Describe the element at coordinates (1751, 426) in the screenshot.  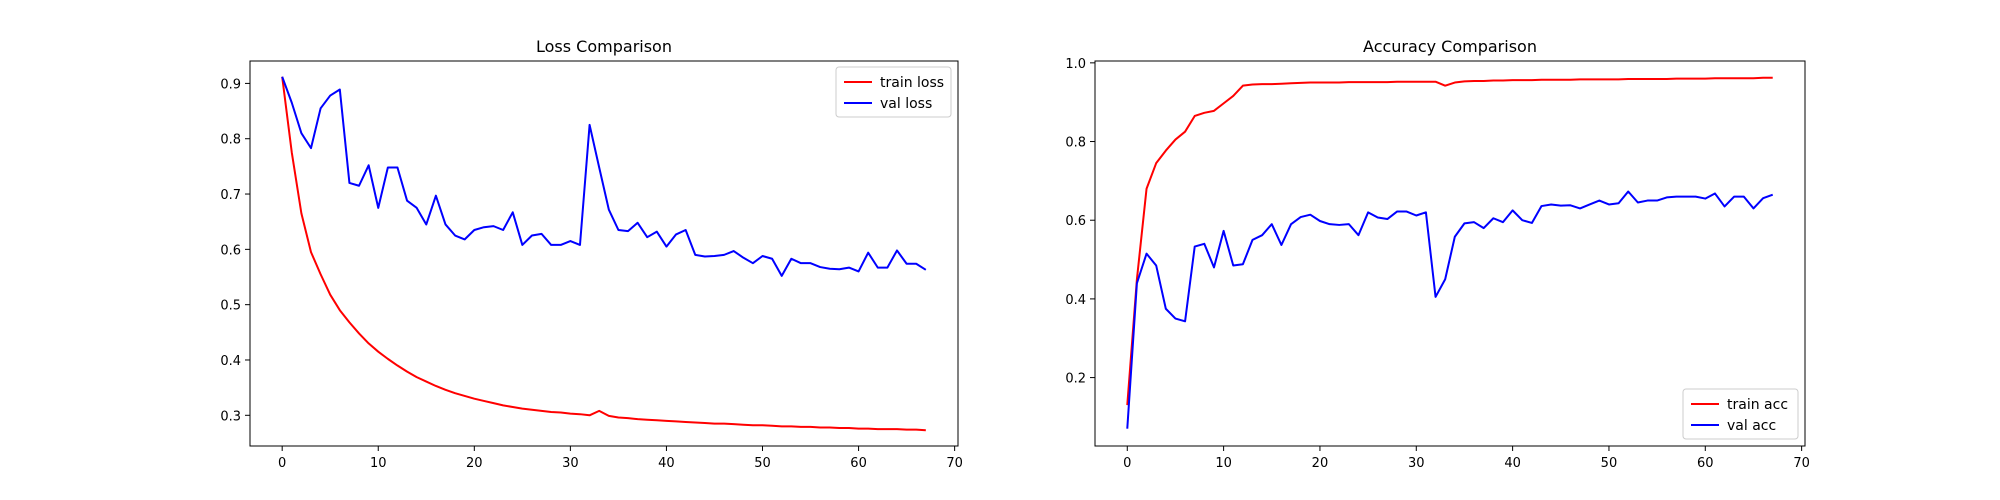
I see `legend-label: val acc` at that location.